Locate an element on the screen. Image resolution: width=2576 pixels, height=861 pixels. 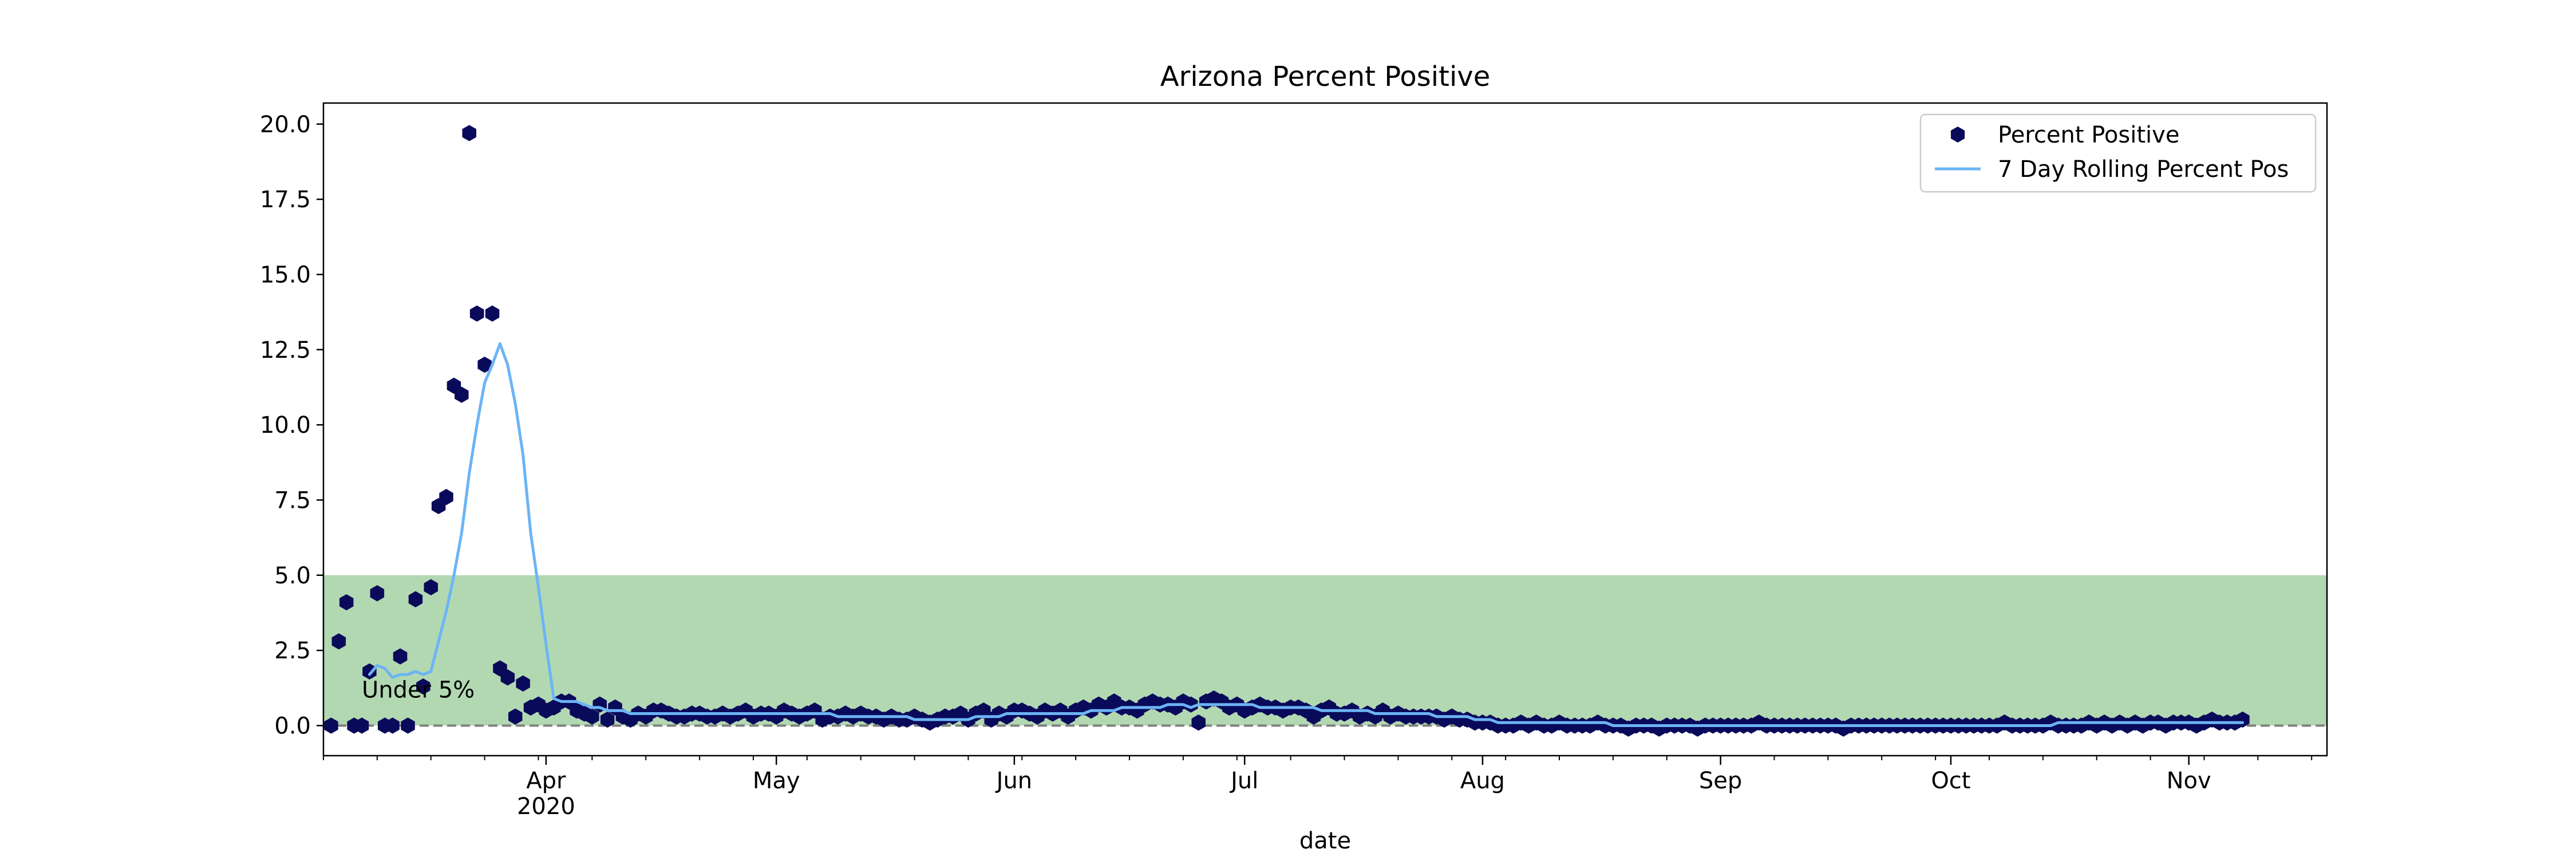
y-axis: 0.0 2.5 5.0 7.5 10.0 12.5 15.0 17.5 20.0 is located at coordinates (291, 425).